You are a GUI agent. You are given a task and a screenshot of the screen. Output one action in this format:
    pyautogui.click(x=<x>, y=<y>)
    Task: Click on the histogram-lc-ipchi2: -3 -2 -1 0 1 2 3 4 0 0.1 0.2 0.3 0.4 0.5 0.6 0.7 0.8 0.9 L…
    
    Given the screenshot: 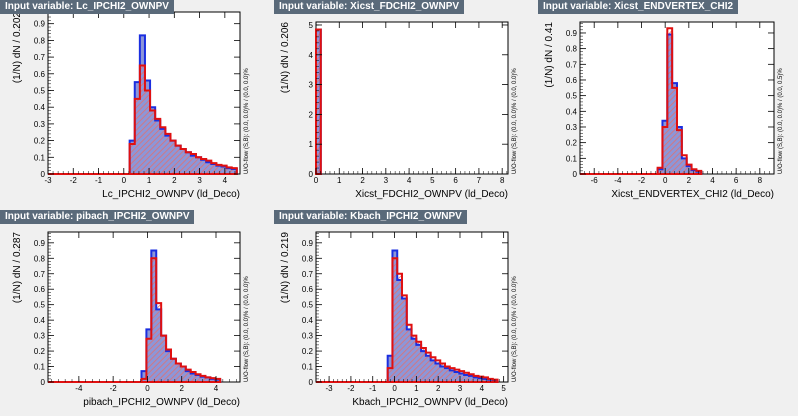 What is the action you would take?
    pyautogui.click(x=131, y=105)
    